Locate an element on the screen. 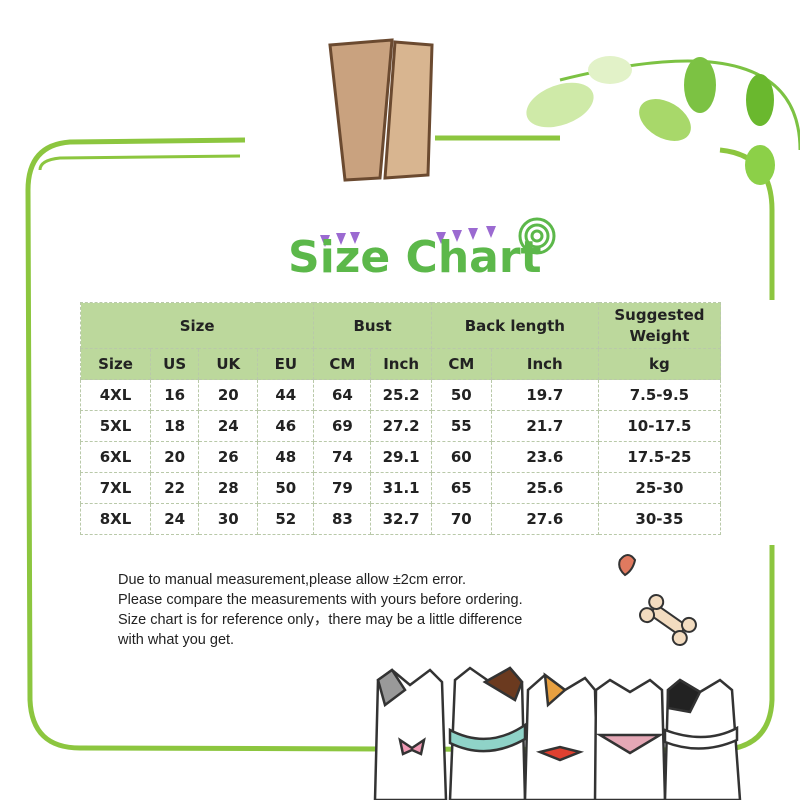  table-cell: 22 is located at coordinates (174, 488).